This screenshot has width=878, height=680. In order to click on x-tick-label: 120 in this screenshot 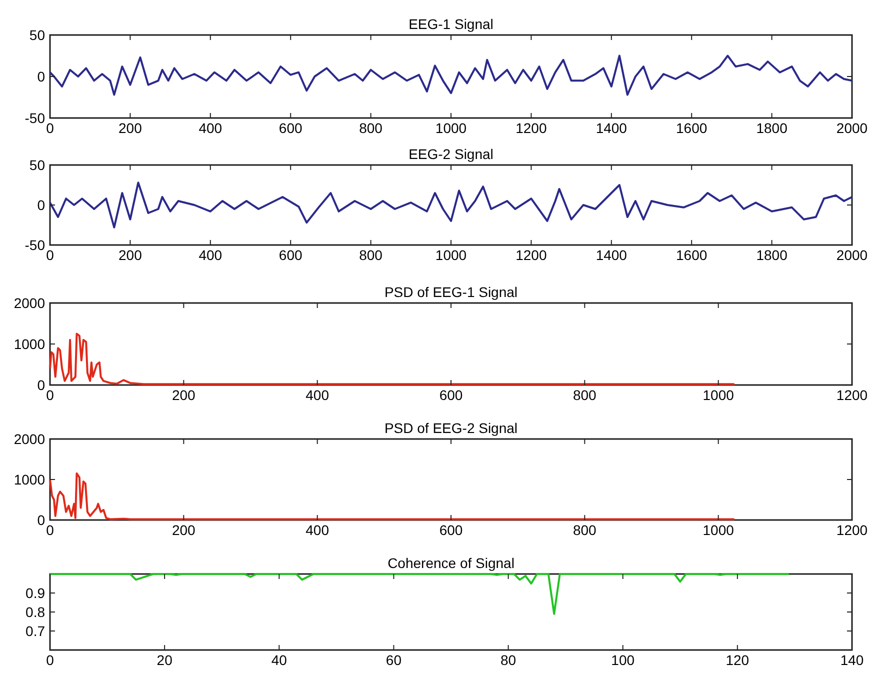, I will do `click(738, 660)`.